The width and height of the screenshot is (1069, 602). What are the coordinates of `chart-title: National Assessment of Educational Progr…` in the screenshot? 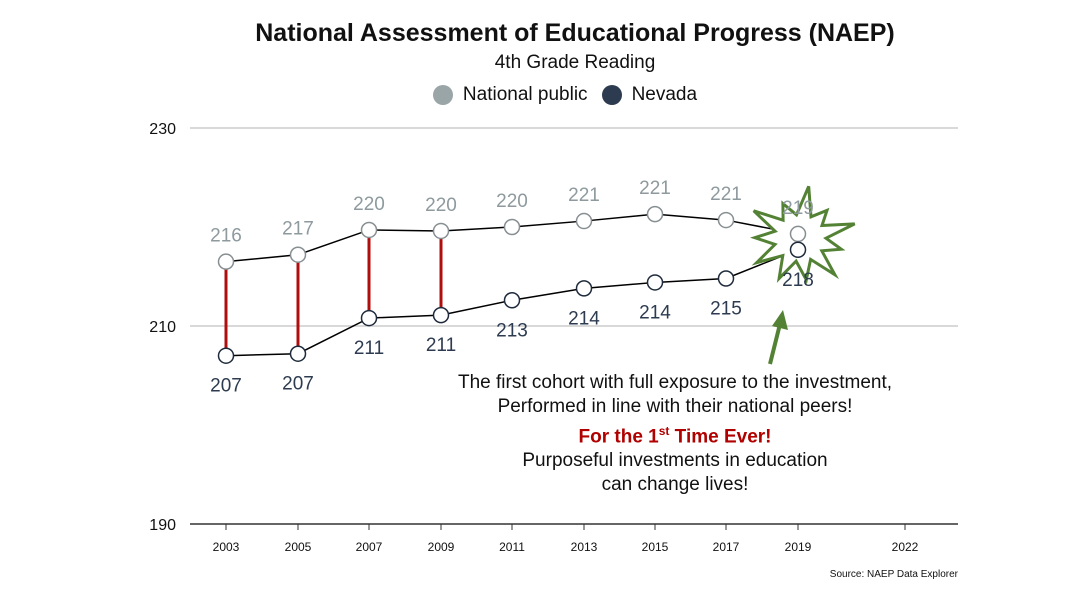 It's located at (575, 33).